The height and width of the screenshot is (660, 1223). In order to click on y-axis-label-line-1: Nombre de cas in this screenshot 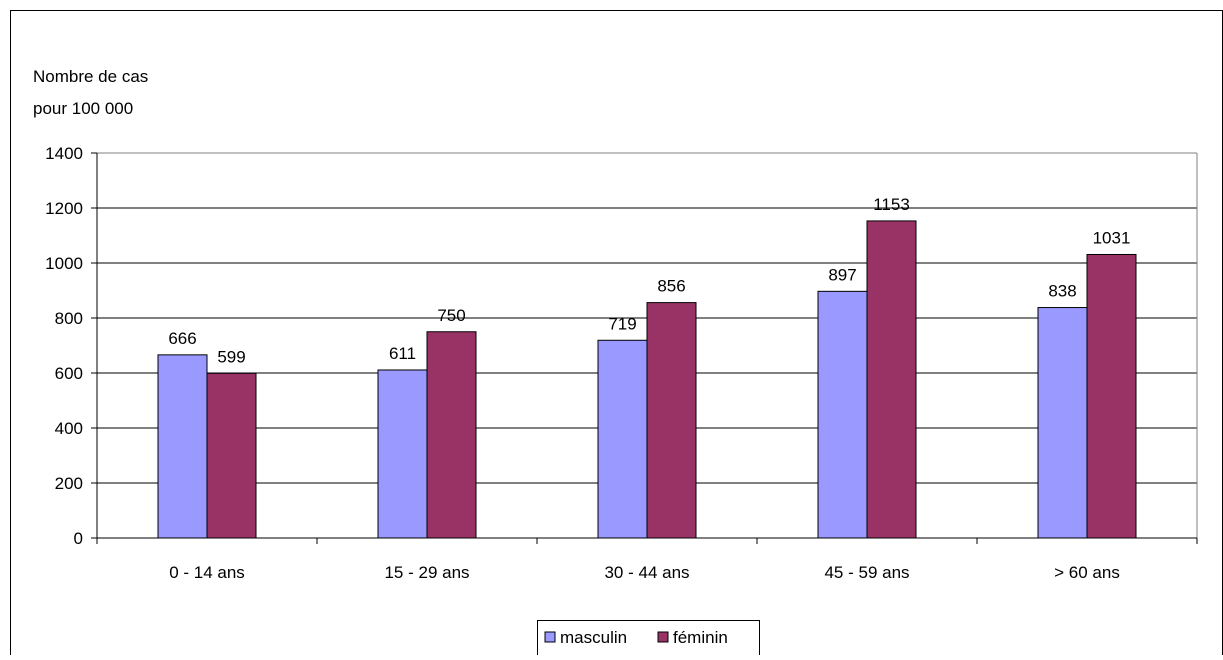, I will do `click(90, 76)`.